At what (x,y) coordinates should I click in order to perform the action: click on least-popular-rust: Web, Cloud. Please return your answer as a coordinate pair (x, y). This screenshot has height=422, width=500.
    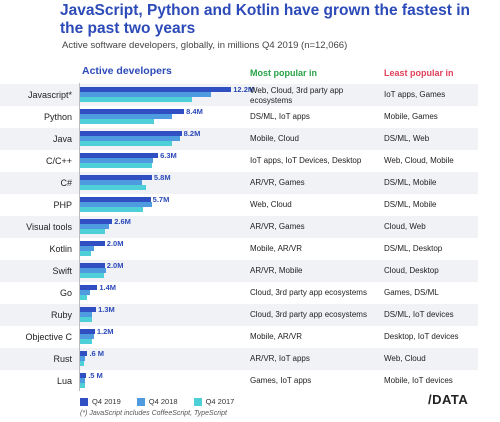
    Looking at the image, I should click on (405, 358).